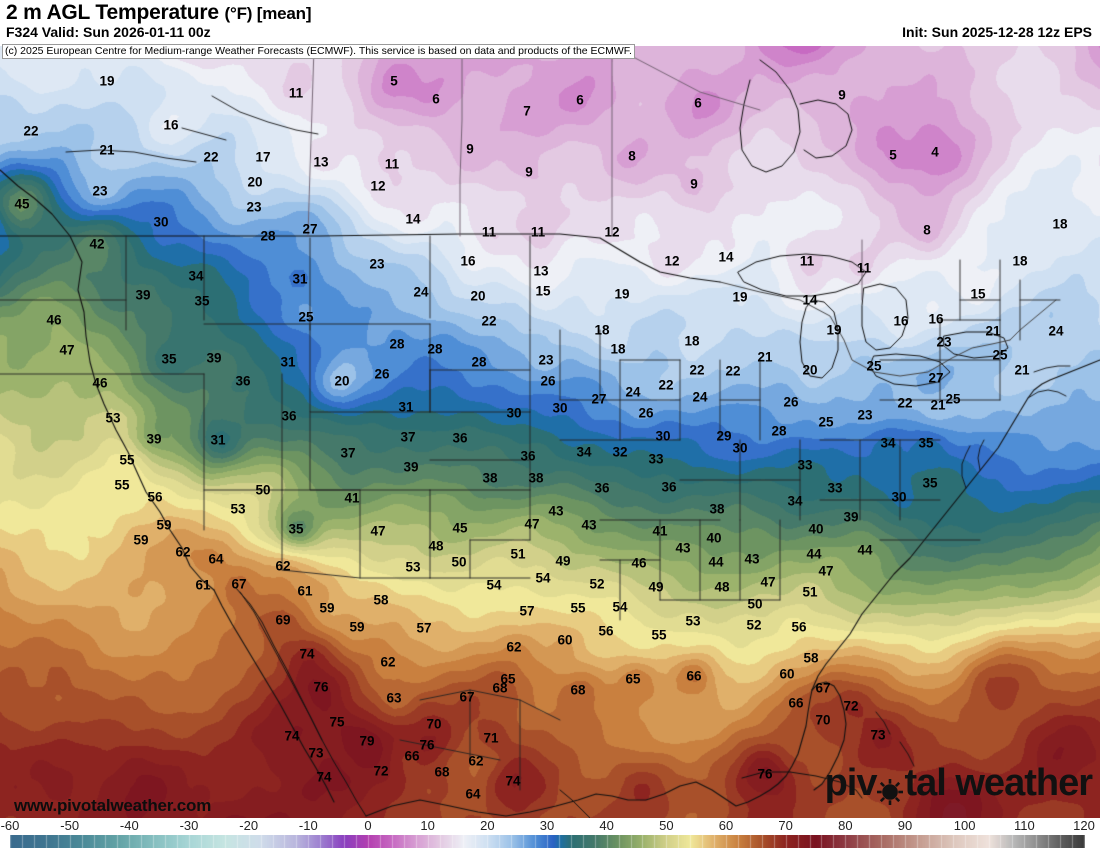  What do you see at coordinates (473, 794) in the screenshot?
I see `temperature-value-label: 64` at bounding box center [473, 794].